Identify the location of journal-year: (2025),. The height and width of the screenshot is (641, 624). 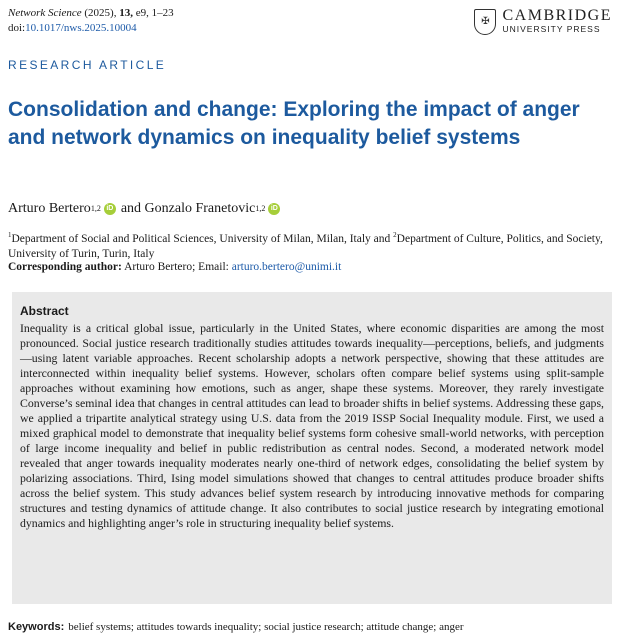
(100, 13).